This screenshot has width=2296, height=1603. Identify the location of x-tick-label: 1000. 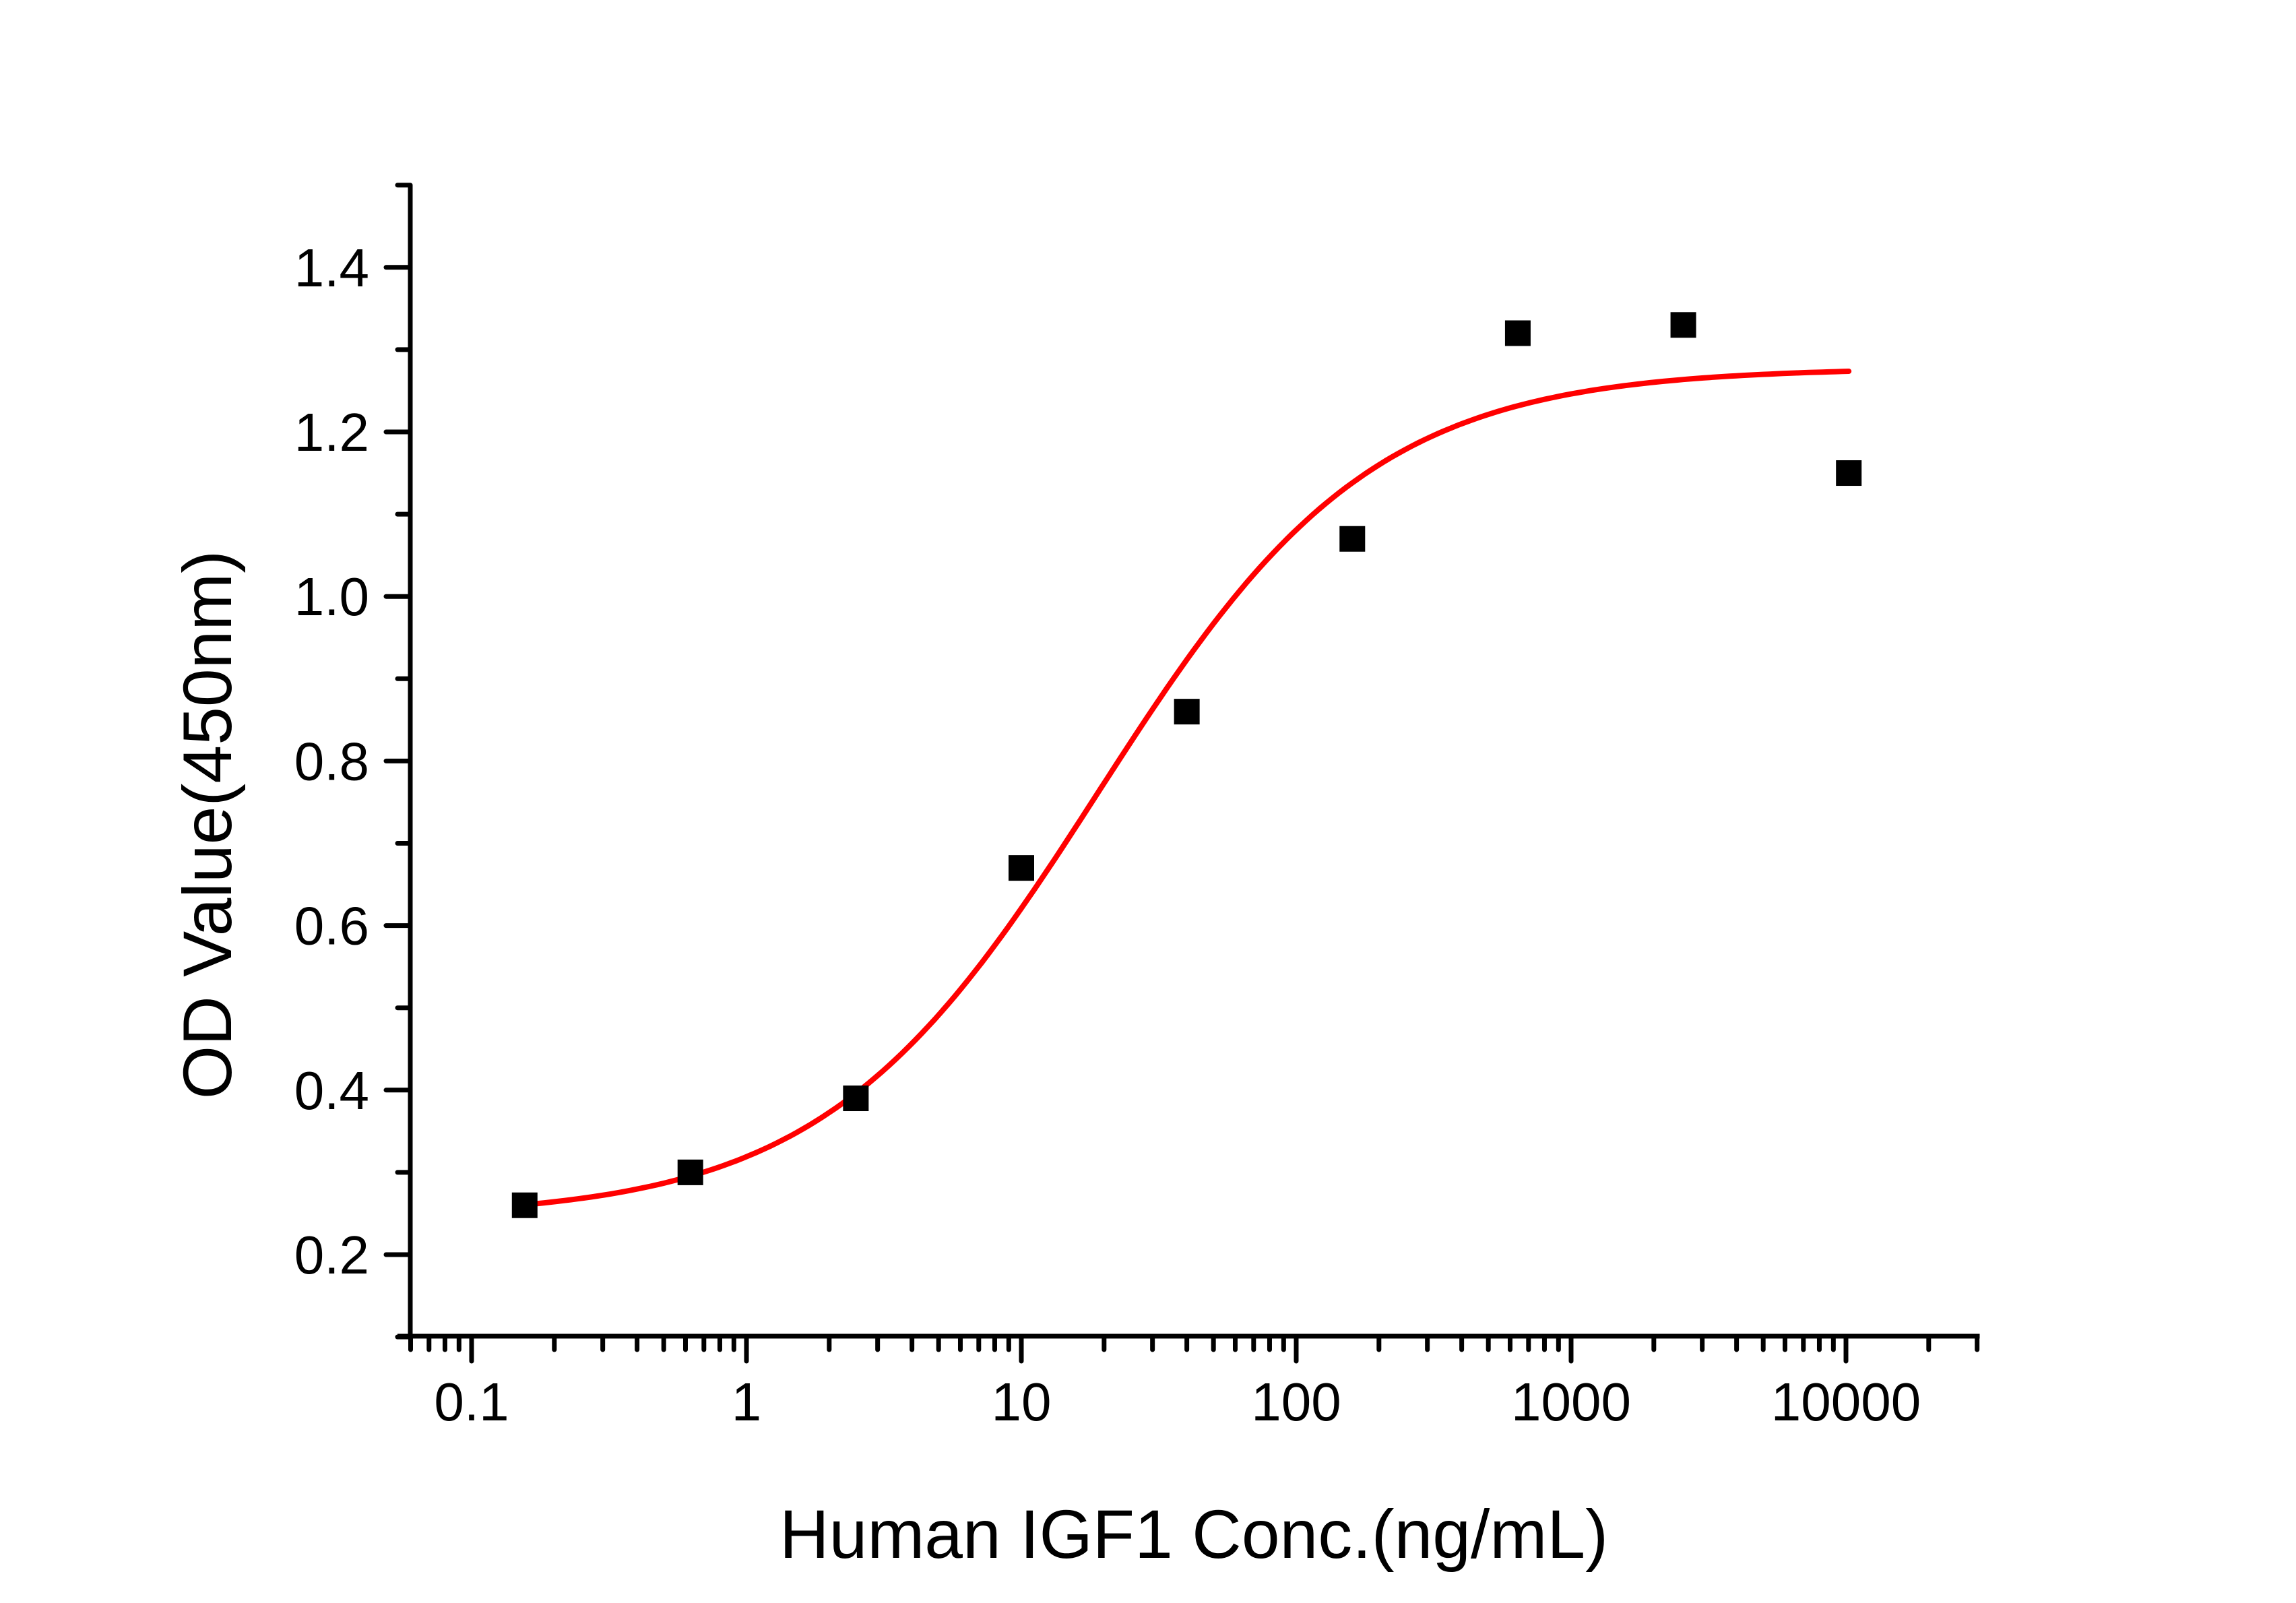
(1571, 1402).